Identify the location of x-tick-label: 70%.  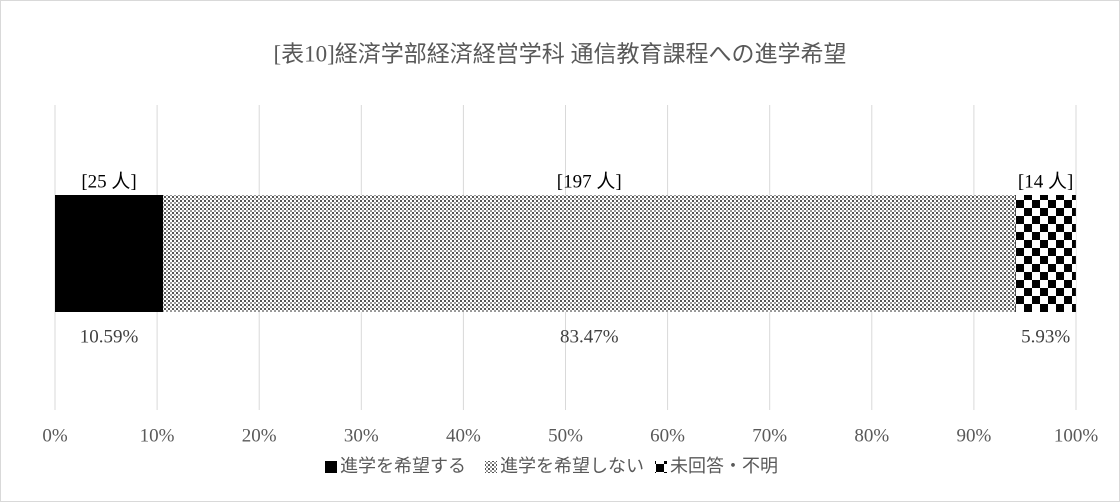
(769, 435).